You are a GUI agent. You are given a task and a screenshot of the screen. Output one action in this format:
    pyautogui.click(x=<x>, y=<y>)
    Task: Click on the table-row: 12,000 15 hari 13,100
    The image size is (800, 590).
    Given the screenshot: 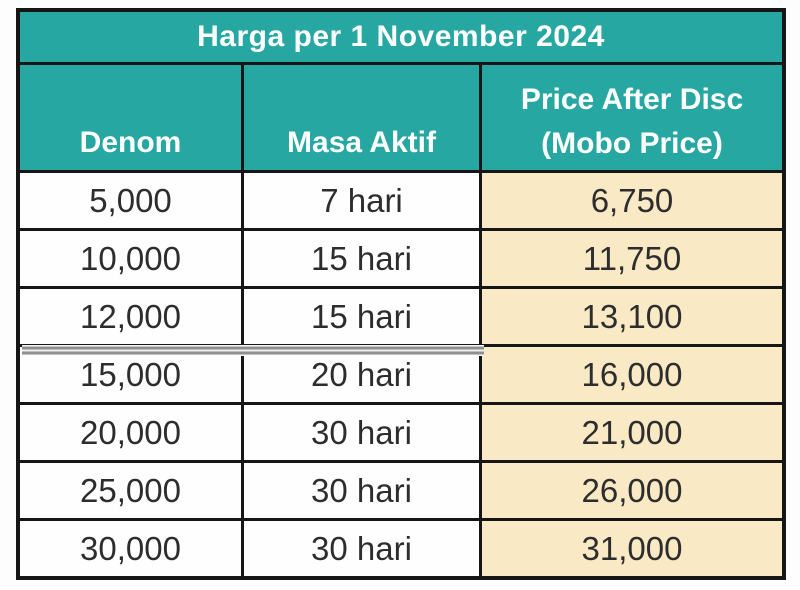 What is the action you would take?
    pyautogui.click(x=401, y=315)
    